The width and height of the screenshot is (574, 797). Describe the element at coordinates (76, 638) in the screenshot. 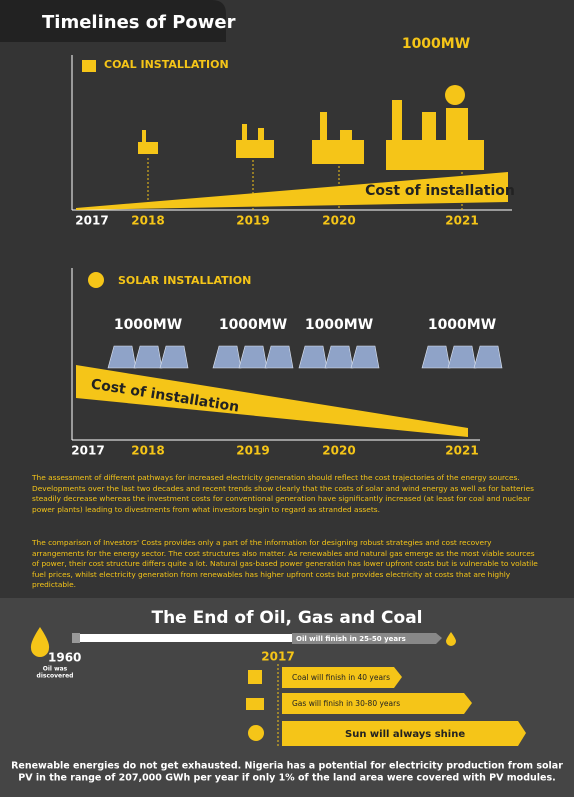

I see `bar-start` at that location.